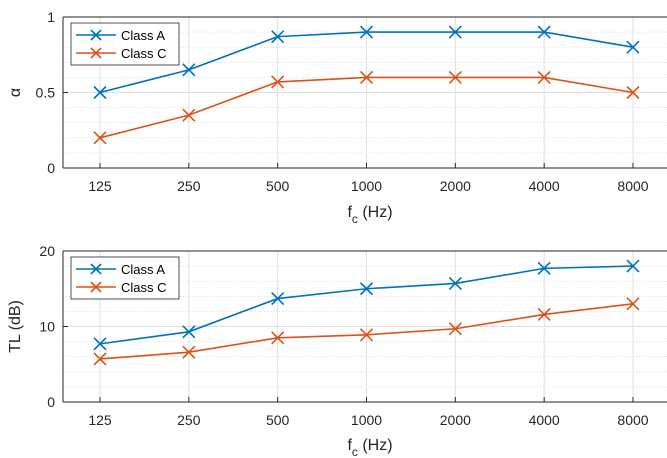 The image size is (667, 458). Describe the element at coordinates (15, 326) in the screenshot. I see `y-axis-label: TL (dB)` at that location.